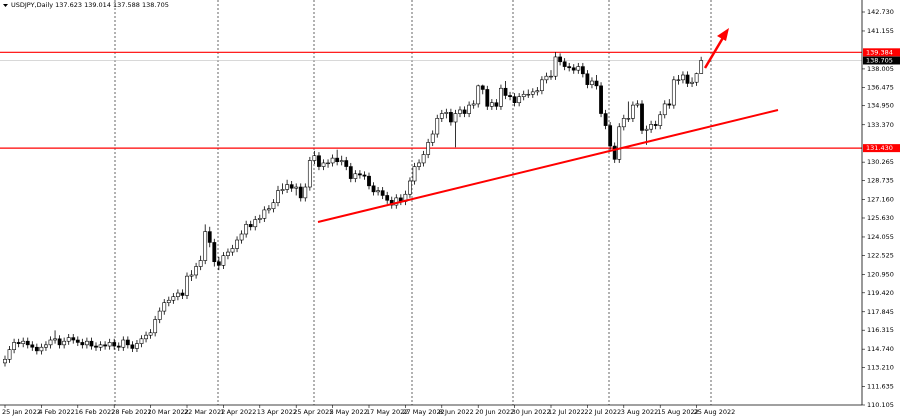  I want to click on y-tick-label: 133.370, so click(880, 125).